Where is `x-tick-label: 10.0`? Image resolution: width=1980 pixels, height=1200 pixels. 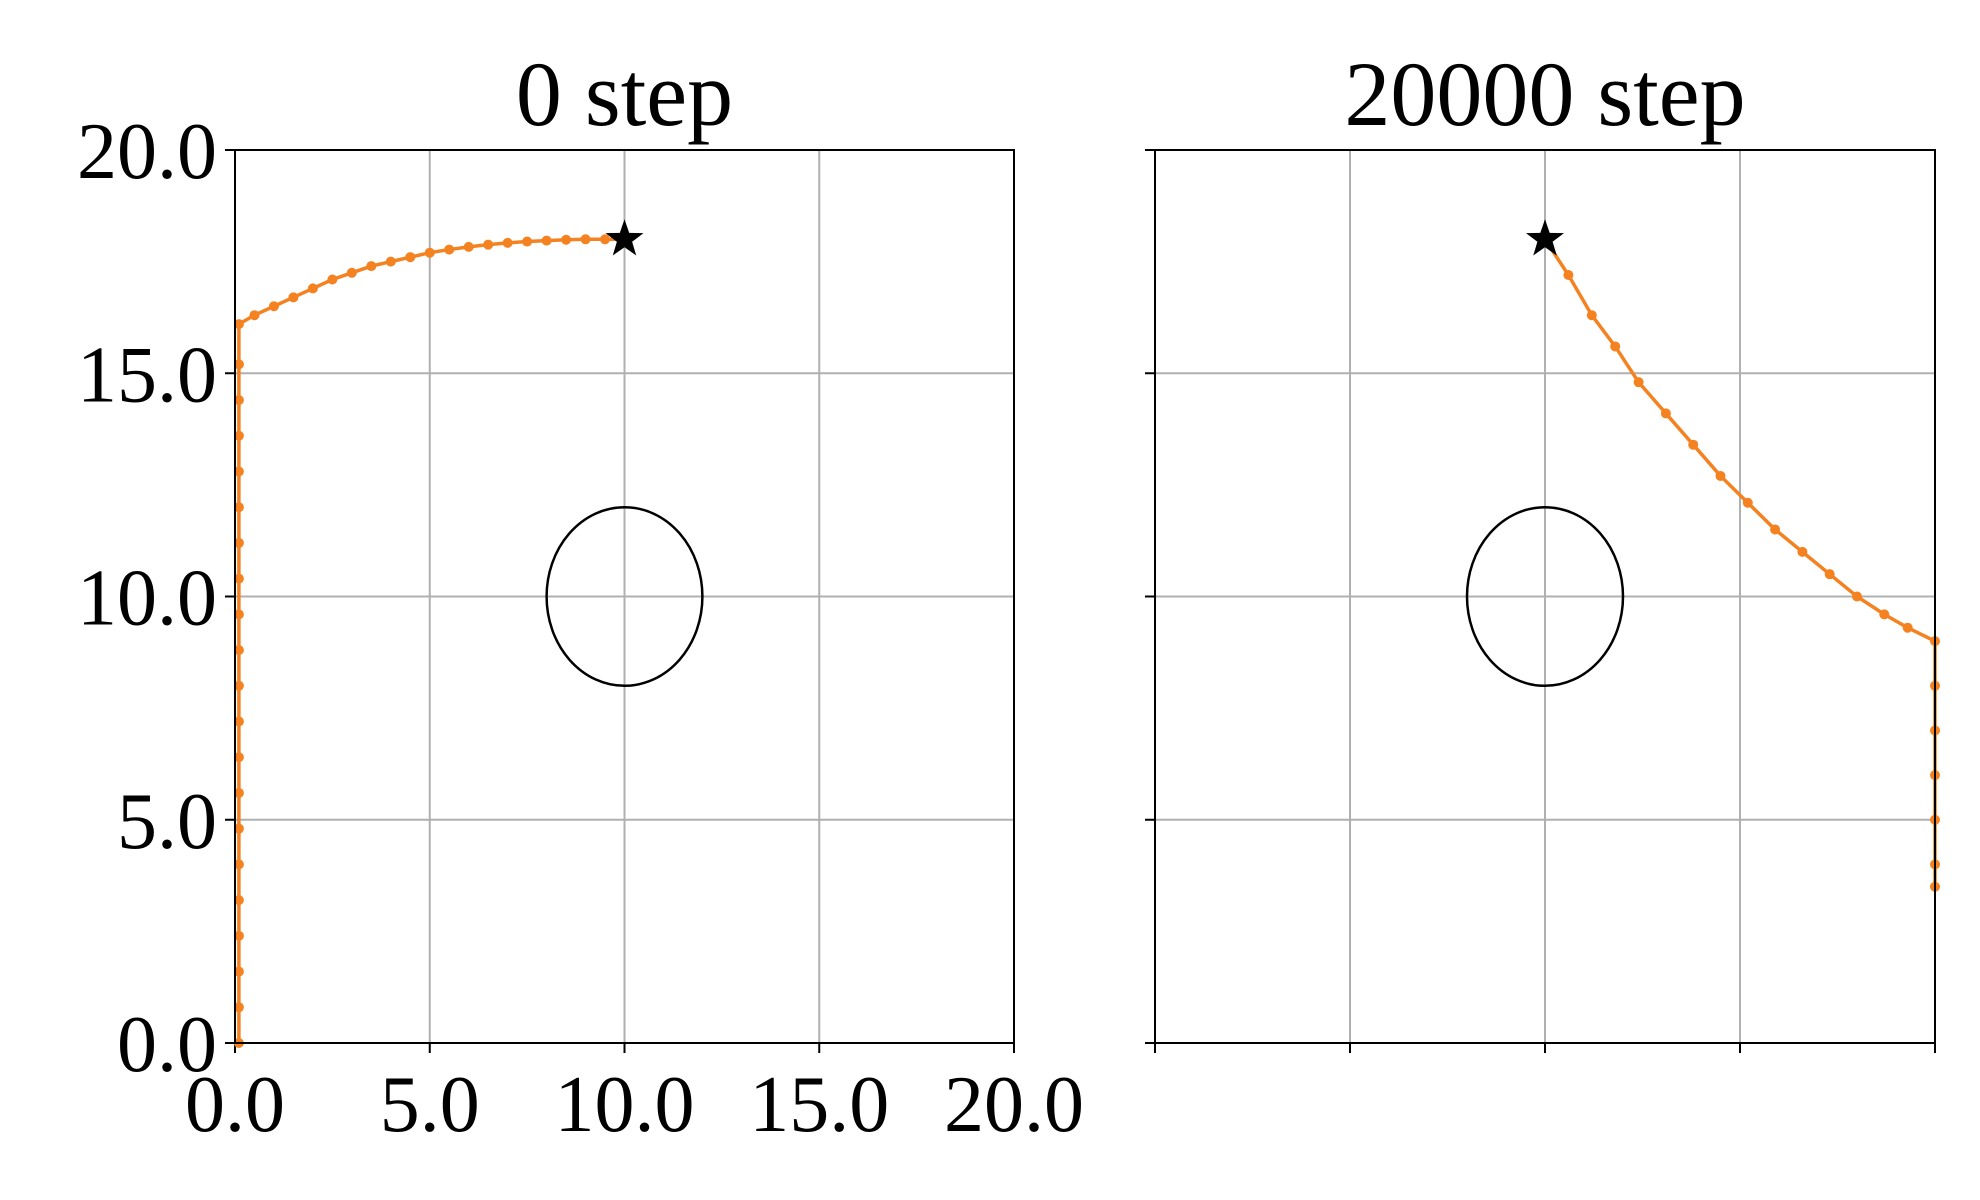 x-tick-label: 10.0 is located at coordinates (625, 1105).